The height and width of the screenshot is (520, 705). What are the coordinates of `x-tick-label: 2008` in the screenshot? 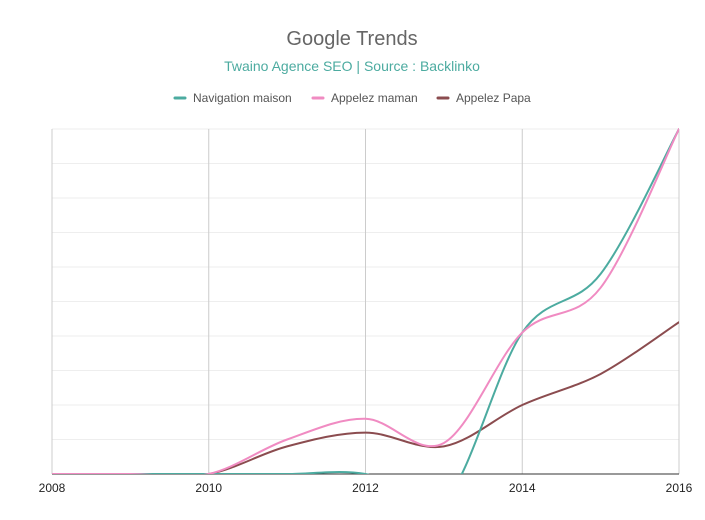 It's located at (52, 488).